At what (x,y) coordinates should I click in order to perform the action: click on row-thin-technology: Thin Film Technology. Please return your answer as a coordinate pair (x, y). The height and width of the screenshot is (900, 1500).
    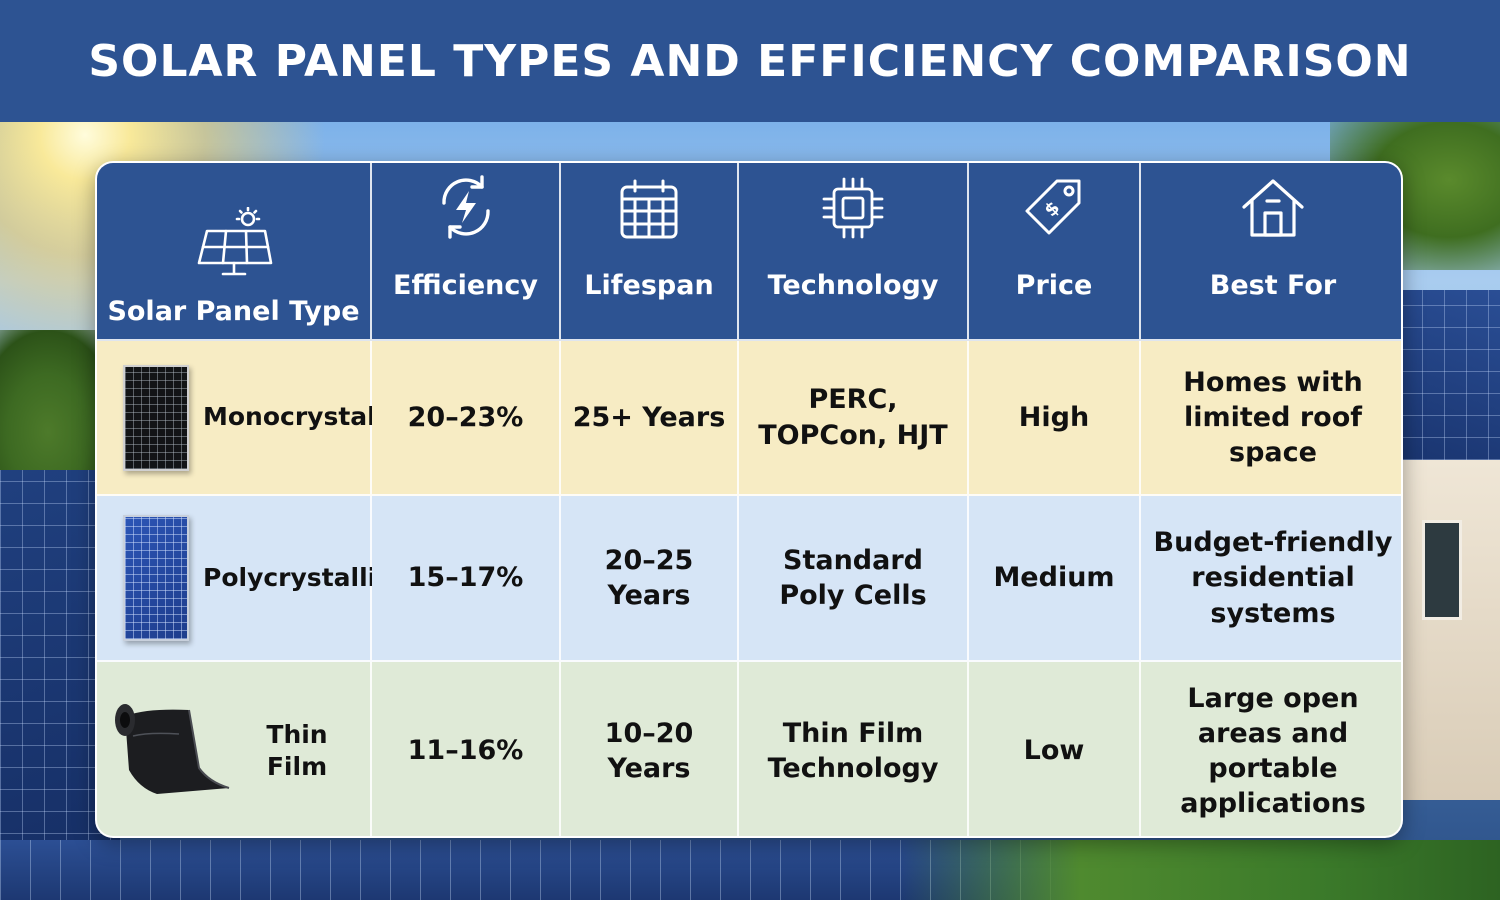
    Looking at the image, I should click on (854, 749).